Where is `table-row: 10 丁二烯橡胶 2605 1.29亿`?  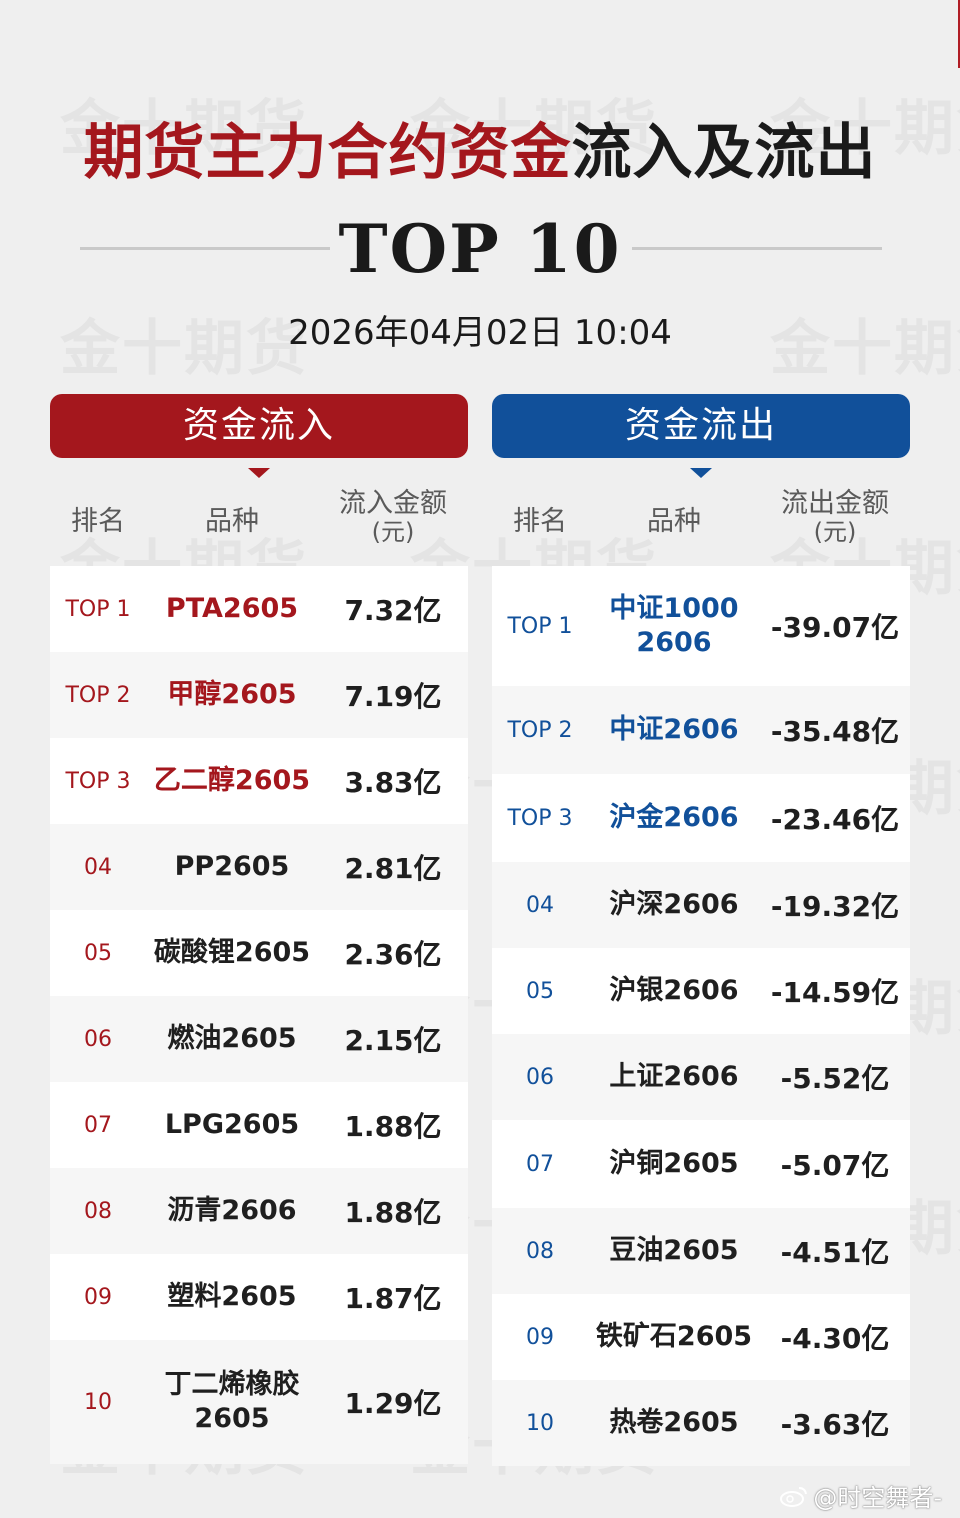 table-row: 10 丁二烯橡胶 2605 1.29亿 is located at coordinates (259, 1402).